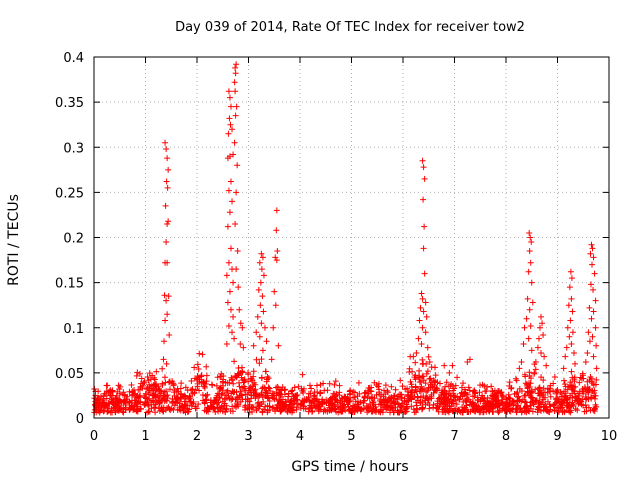 Image resolution: width=640 pixels, height=480 pixels. Describe the element at coordinates (69, 103) in the screenshot. I see `y-tick-label: 0.35` at that location.